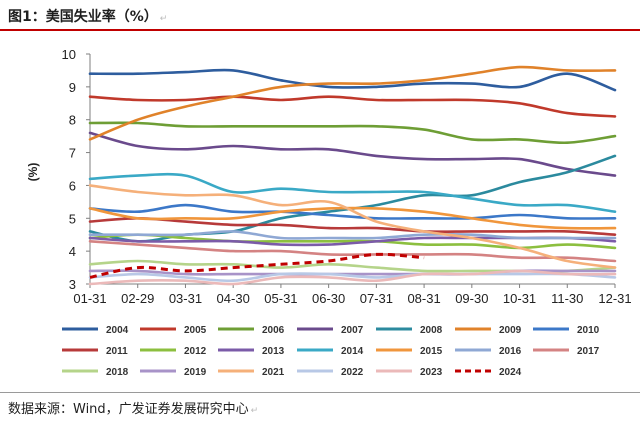 Image resolution: width=640 pixels, height=421 pixels. I want to click on series-line-2022, so click(352, 277).